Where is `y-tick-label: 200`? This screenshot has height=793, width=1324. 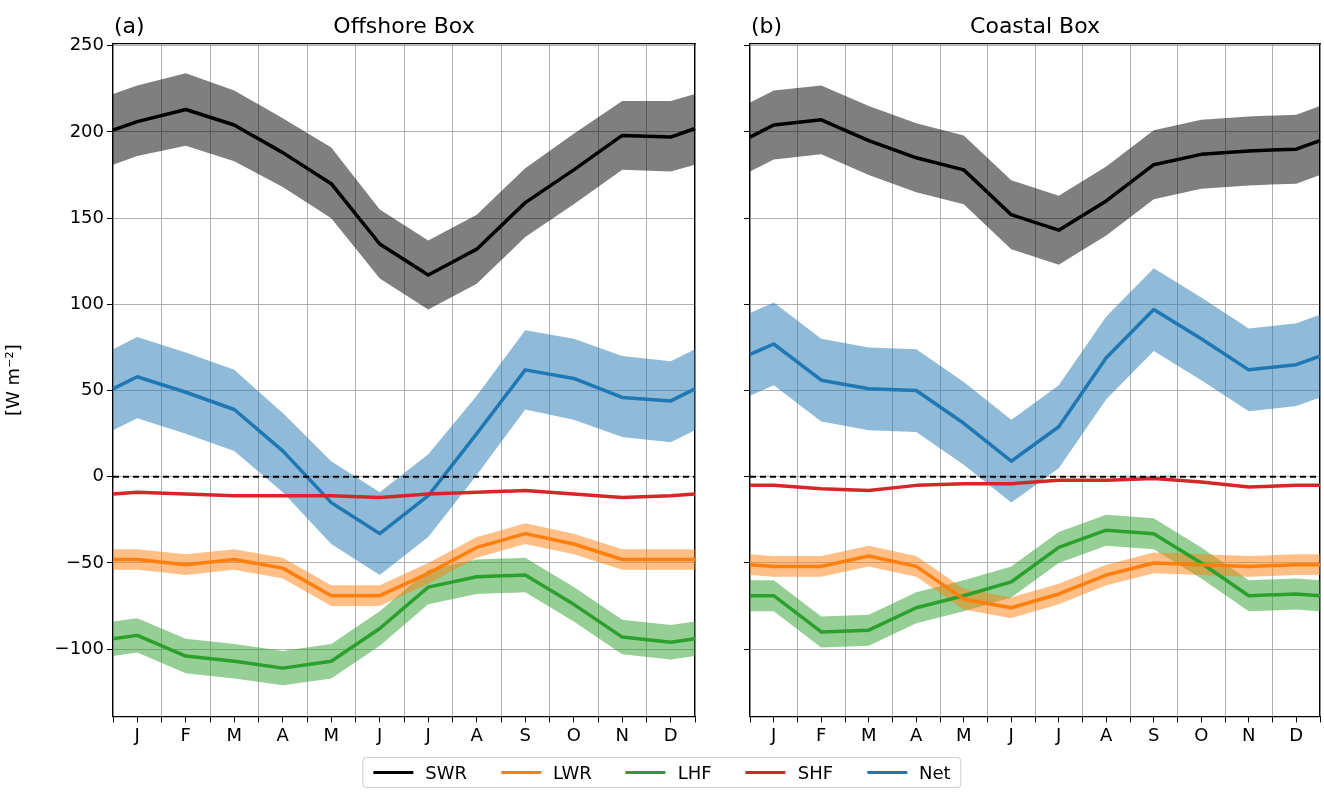
y-tick-label: 200 is located at coordinates (86, 130).